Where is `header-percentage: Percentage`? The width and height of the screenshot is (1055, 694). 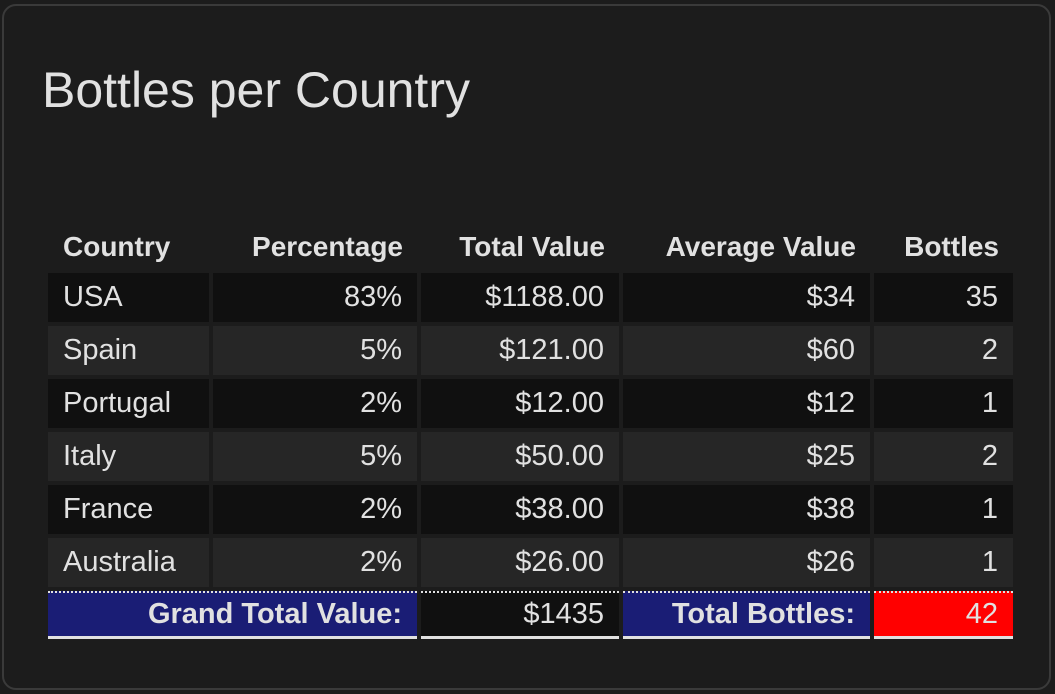 header-percentage: Percentage is located at coordinates (327, 246).